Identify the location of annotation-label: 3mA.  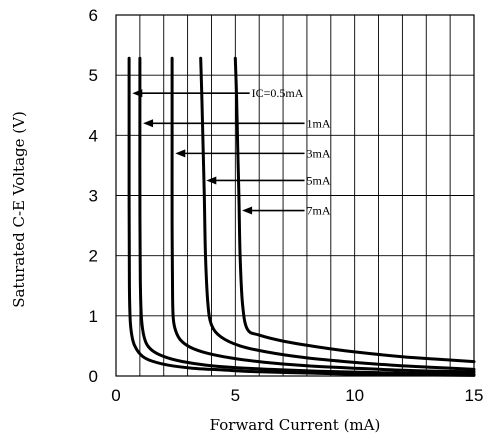
(319, 153).